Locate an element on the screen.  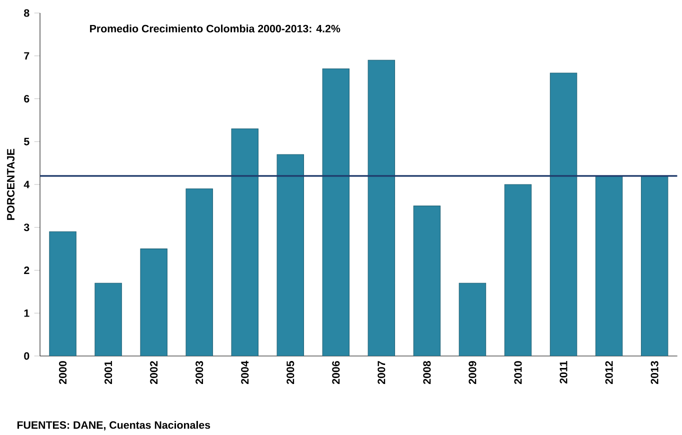
x-tick-label: 2005 is located at coordinates (290, 372).